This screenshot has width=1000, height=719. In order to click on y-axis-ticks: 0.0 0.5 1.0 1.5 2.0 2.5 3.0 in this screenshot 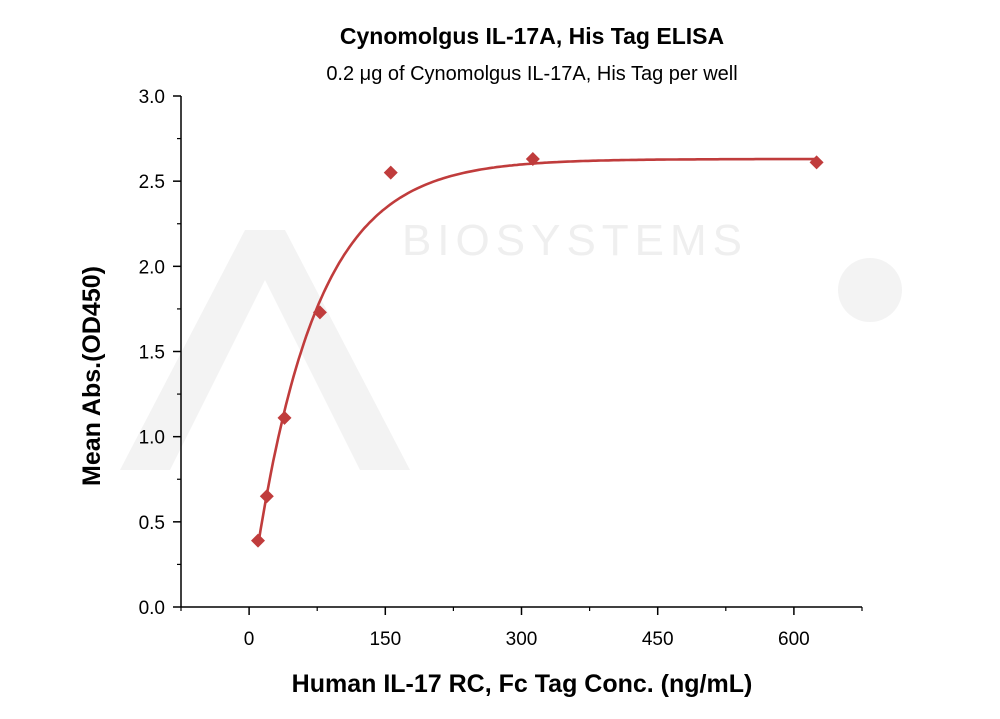, I will do `click(160, 353)`.